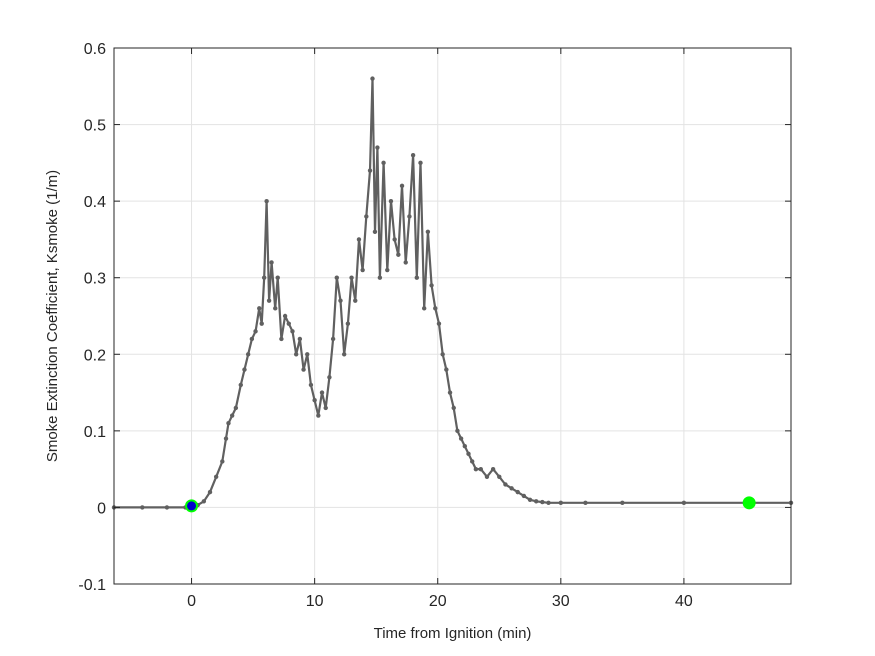  What do you see at coordinates (95, 126) in the screenshot?
I see `y-tick-label: 0.5` at bounding box center [95, 126].